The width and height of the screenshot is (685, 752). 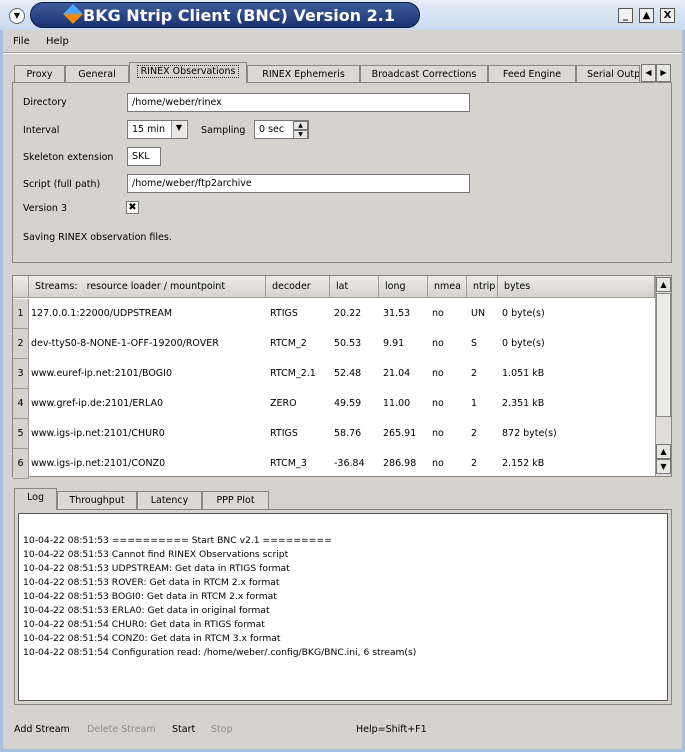 I want to click on cell-lat: 52.48, so click(x=348, y=373).